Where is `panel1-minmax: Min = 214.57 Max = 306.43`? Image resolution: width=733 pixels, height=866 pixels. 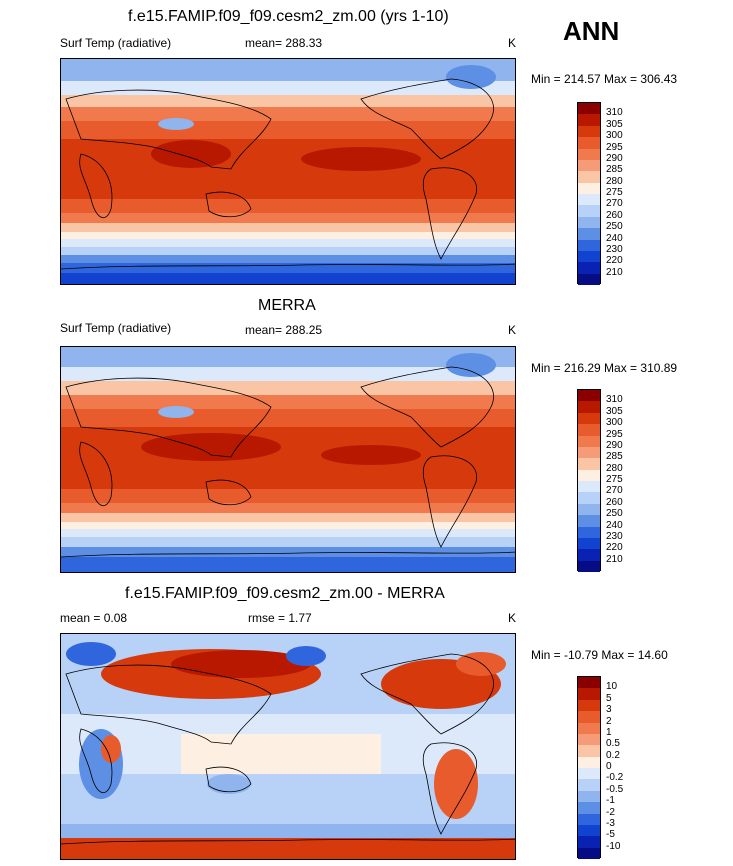 panel1-minmax: Min = 214.57 Max = 306.43 is located at coordinates (604, 79).